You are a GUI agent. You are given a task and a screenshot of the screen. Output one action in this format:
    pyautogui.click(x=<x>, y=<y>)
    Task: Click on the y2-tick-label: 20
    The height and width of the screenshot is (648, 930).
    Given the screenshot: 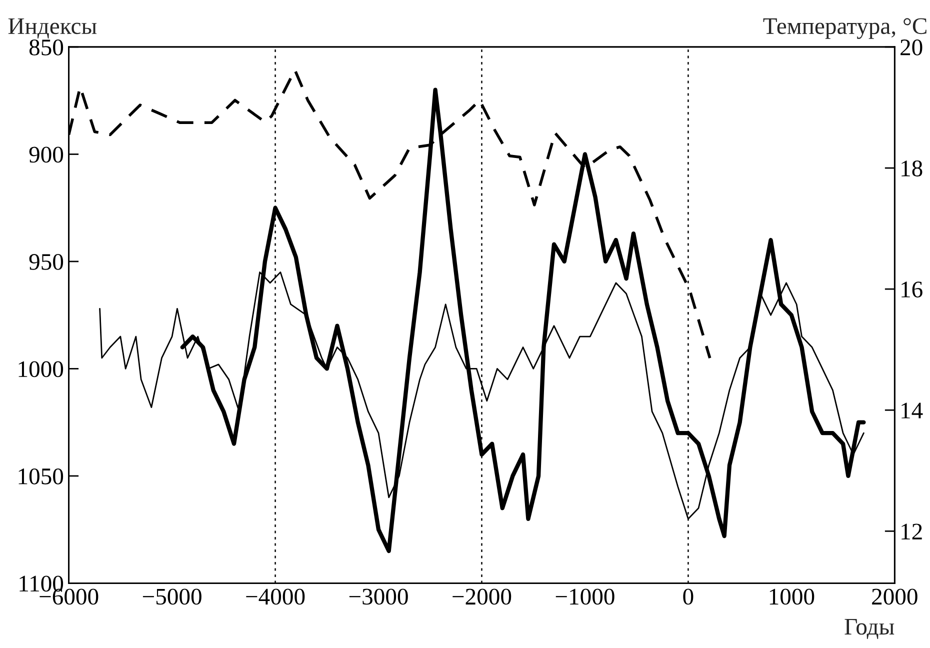 What is the action you would take?
    pyautogui.click(x=911, y=47)
    